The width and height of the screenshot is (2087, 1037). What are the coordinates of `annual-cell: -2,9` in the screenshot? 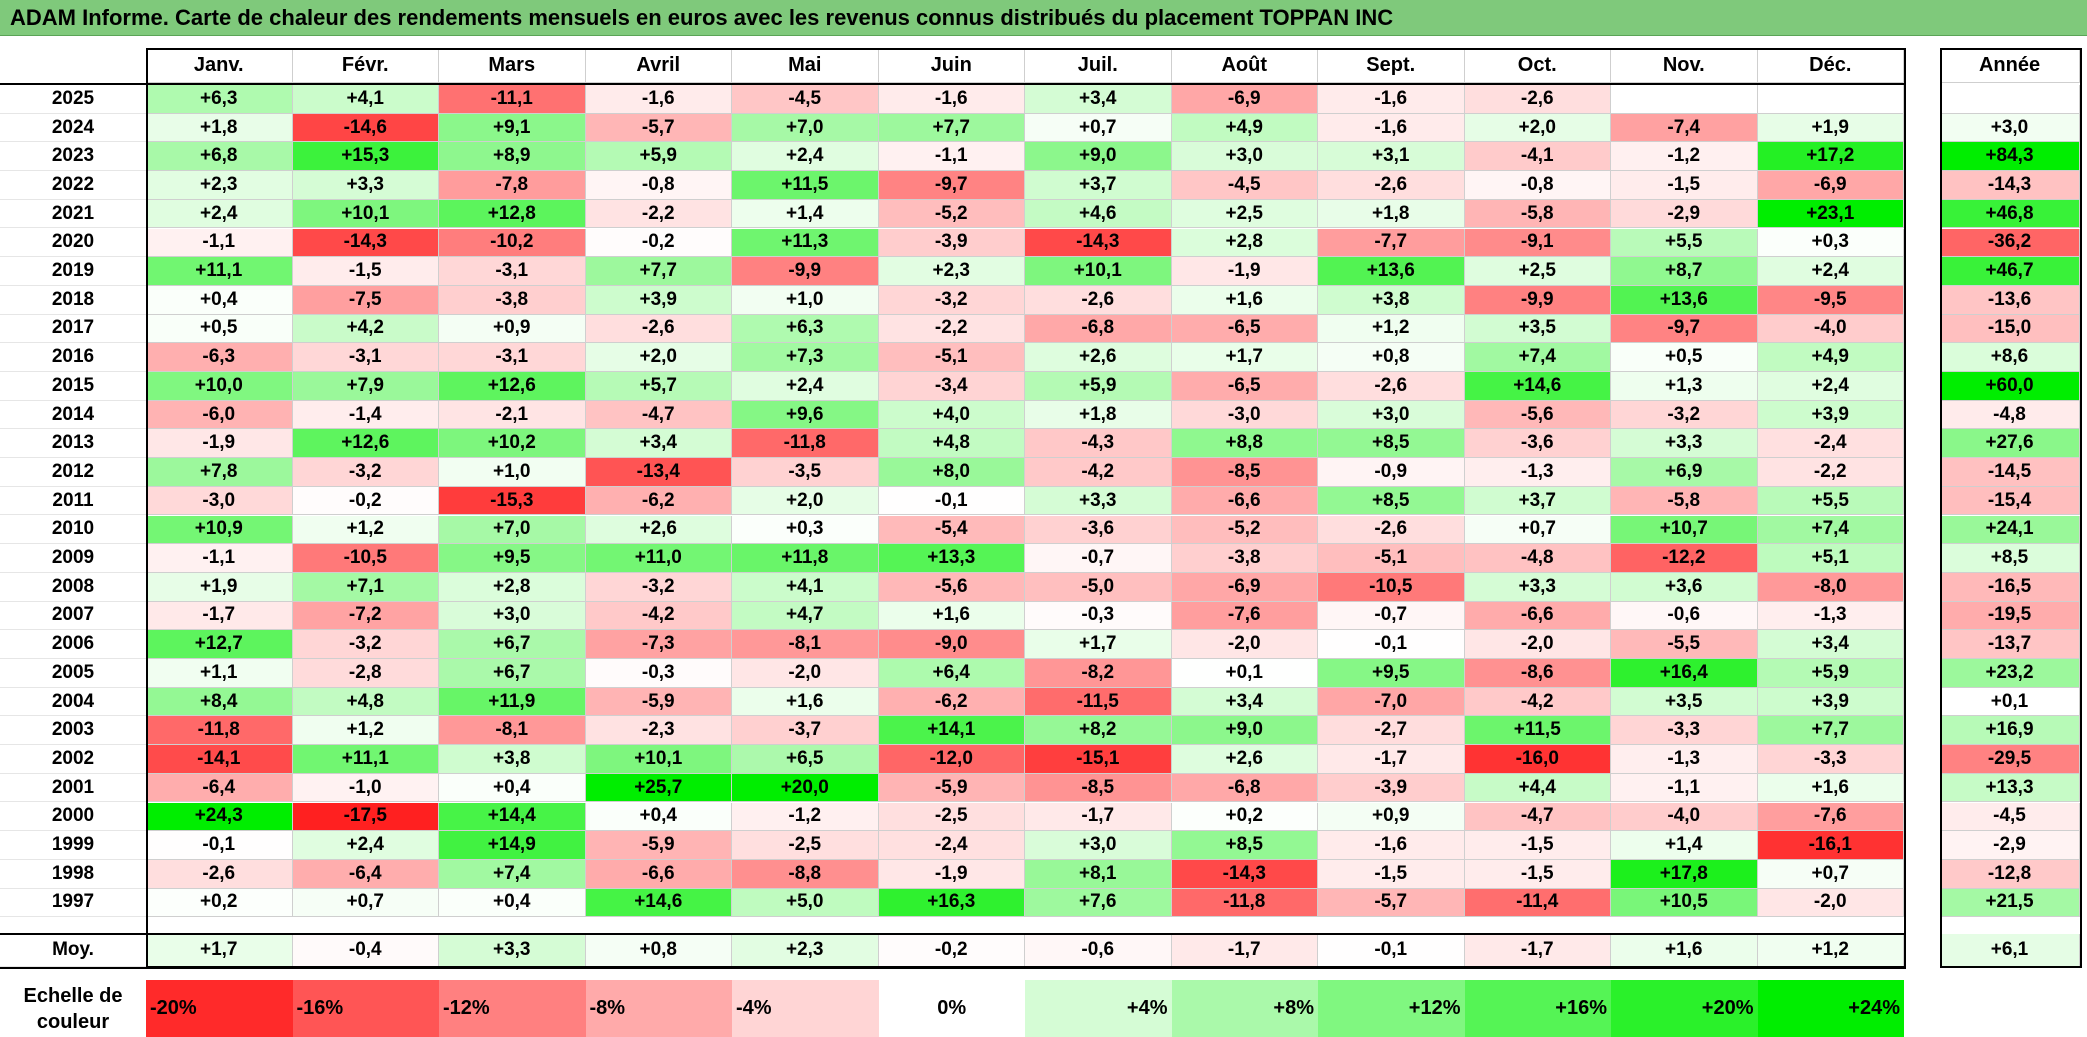 It's located at (2010, 845).